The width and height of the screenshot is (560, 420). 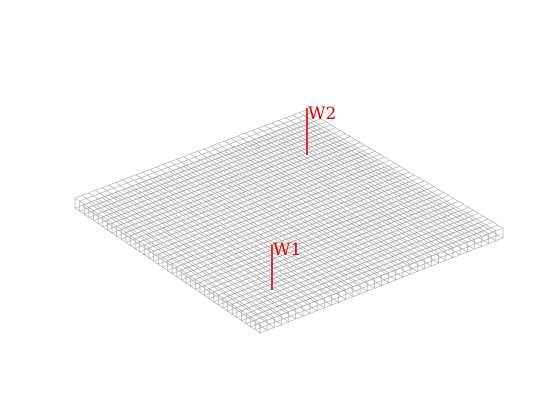 I want to click on marker-w1-label: W1, so click(x=287, y=250).